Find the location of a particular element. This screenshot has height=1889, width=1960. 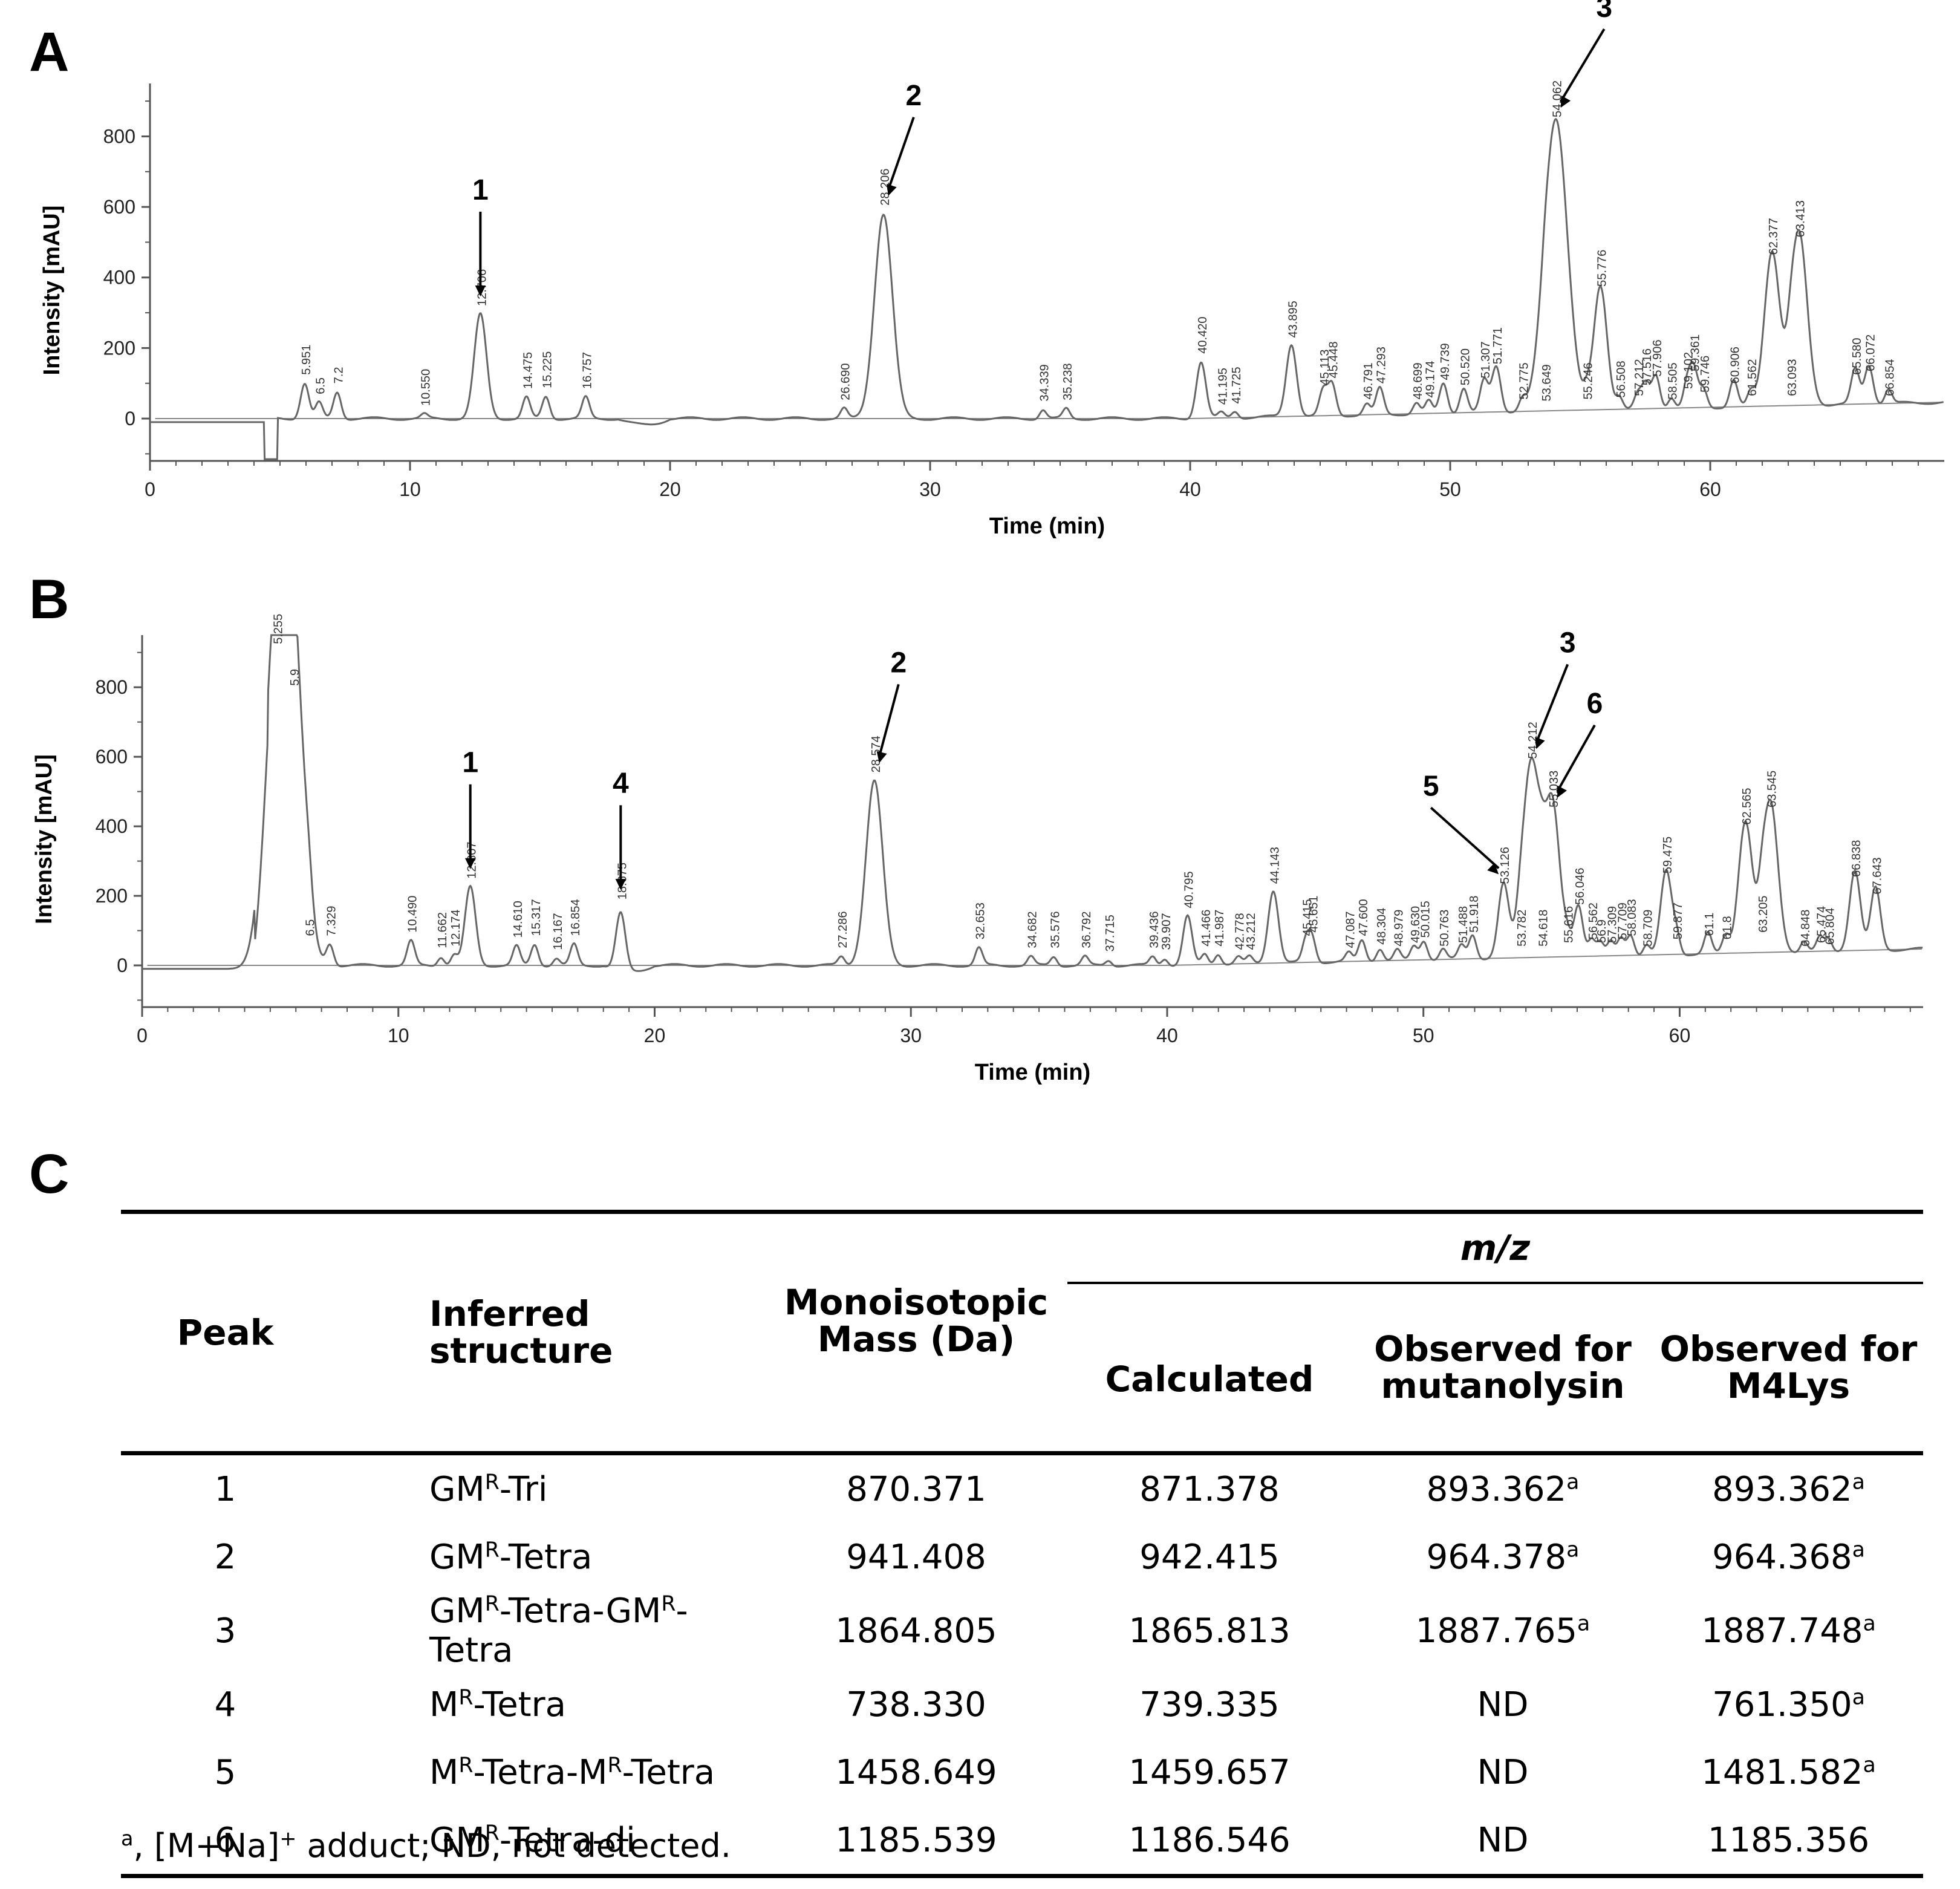

peak-label: 56.046 is located at coordinates (1580, 886).